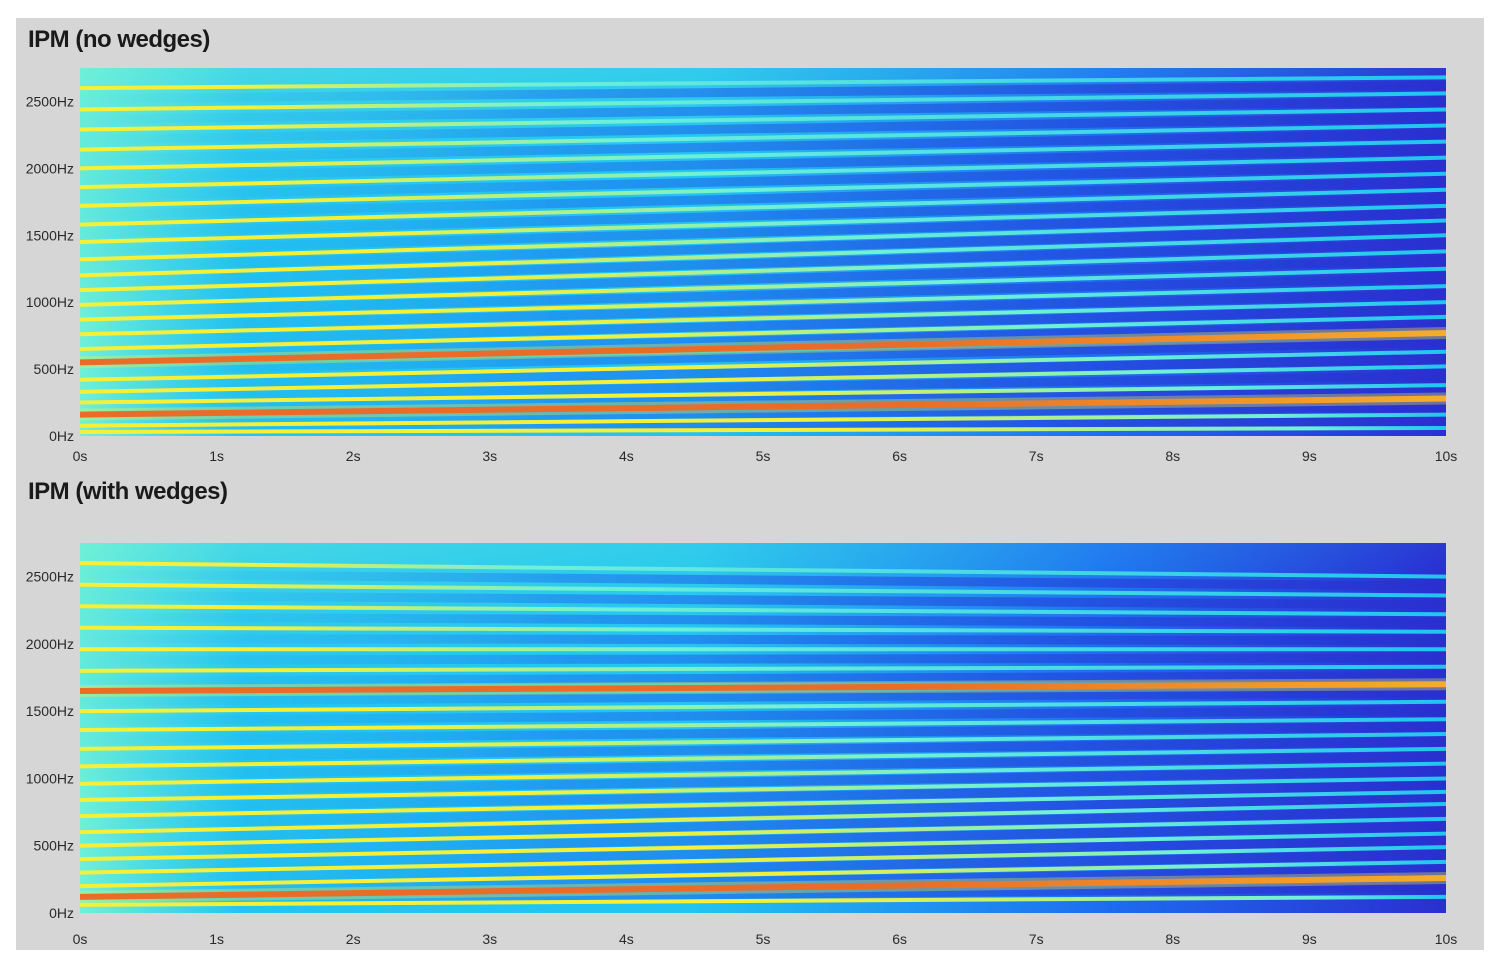 This screenshot has height=959, width=1498. I want to click on x-tick-label-bottom: 0s, so click(80, 939).